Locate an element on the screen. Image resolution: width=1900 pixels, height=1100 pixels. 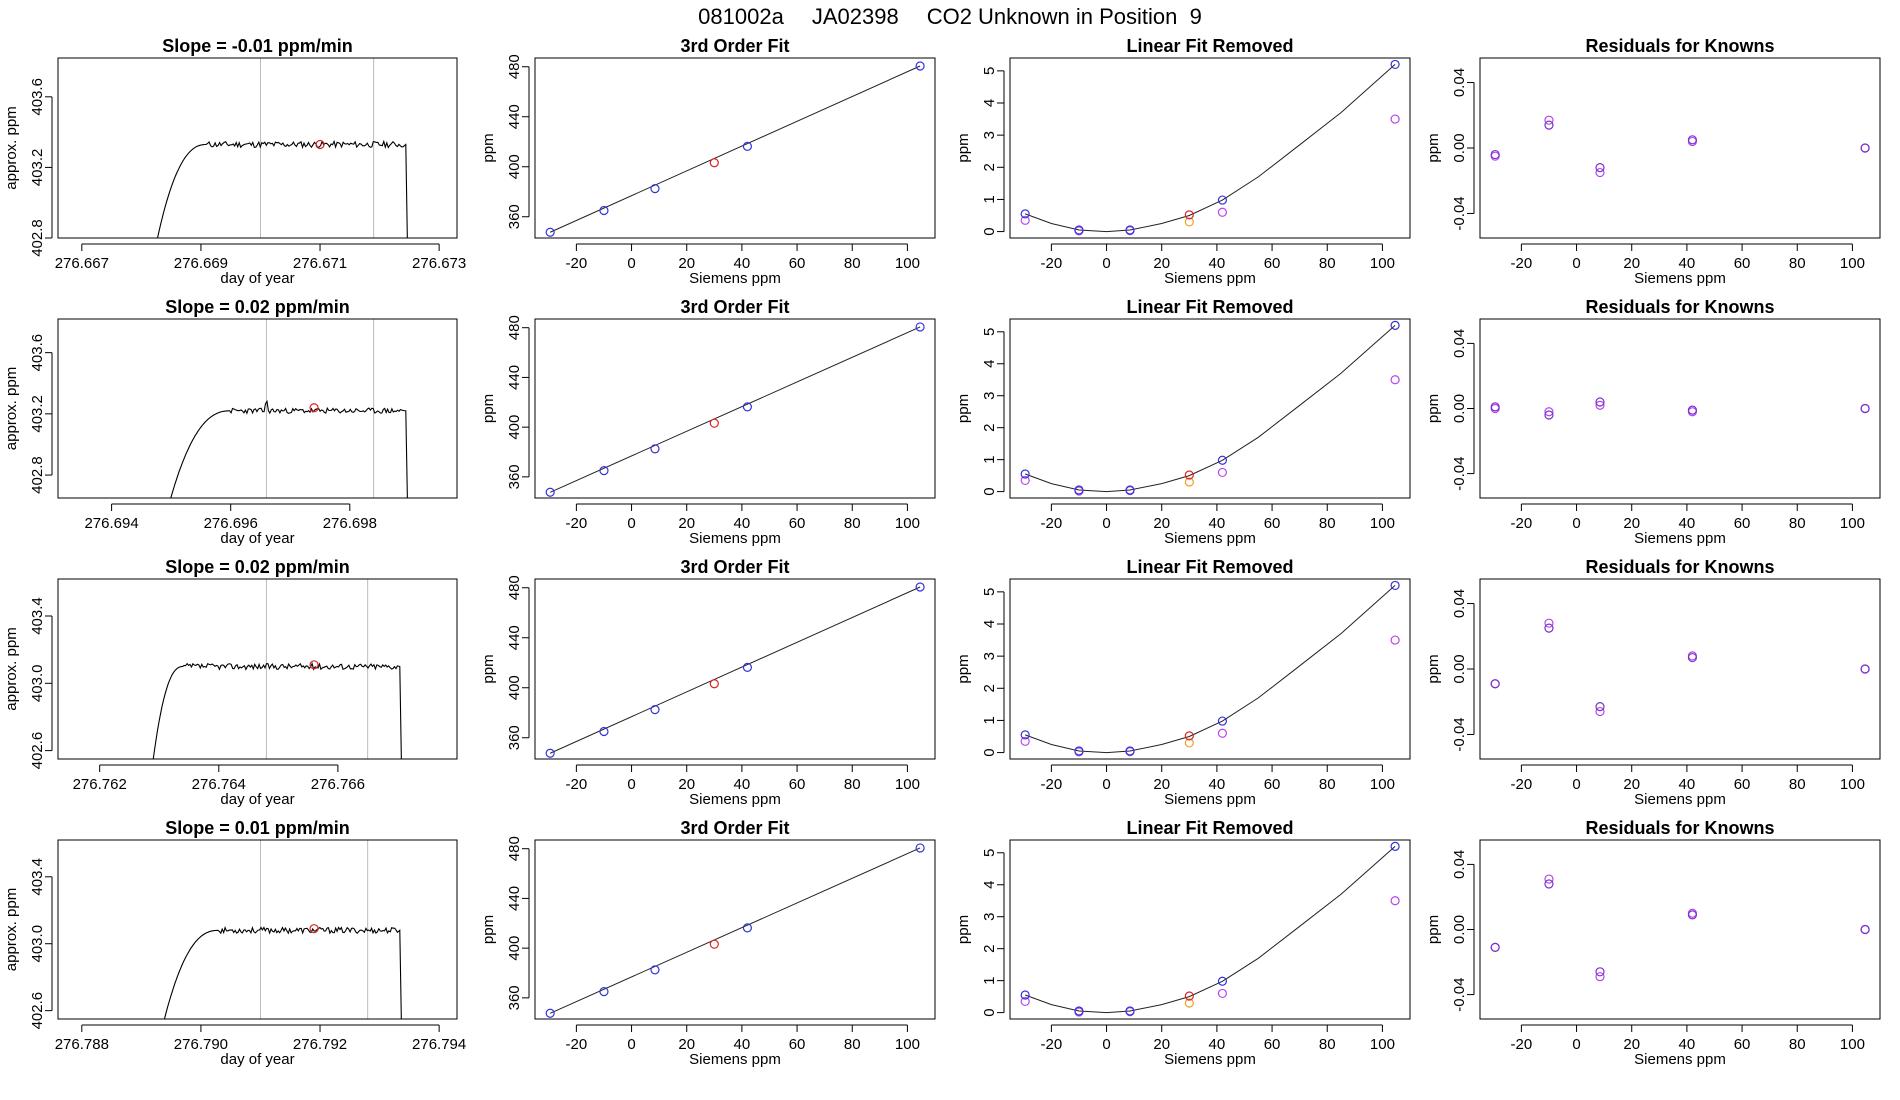
y-tick-label: 3 is located at coordinates (989, 135).